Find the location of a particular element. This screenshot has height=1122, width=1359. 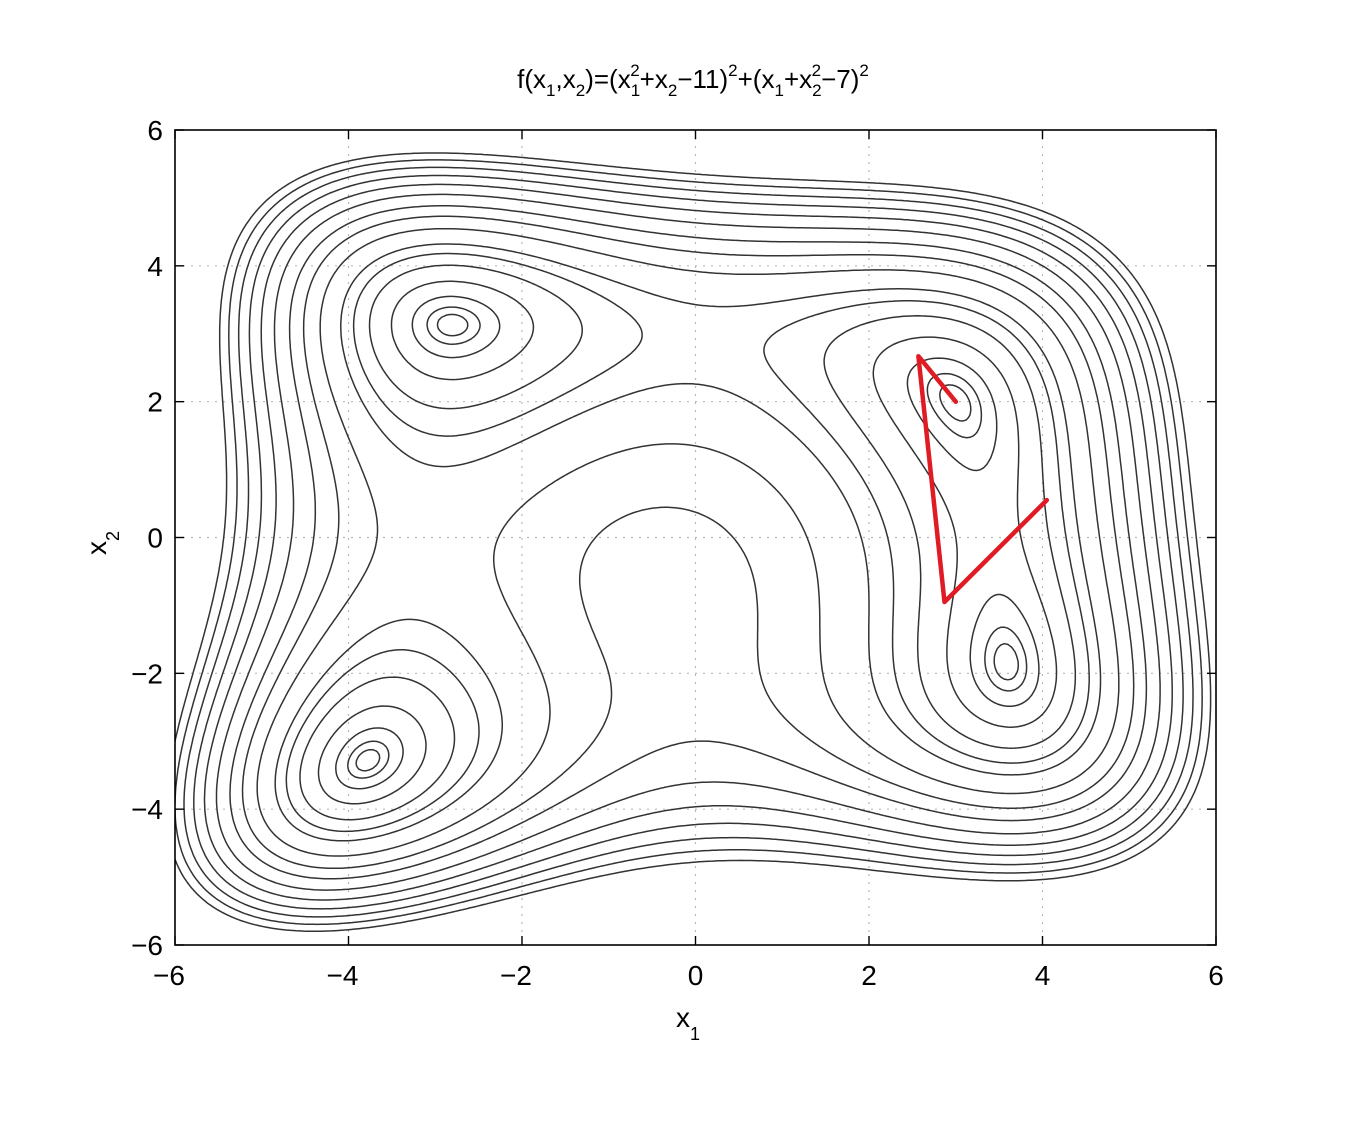

title-part: −7) is located at coordinates (840, 79).